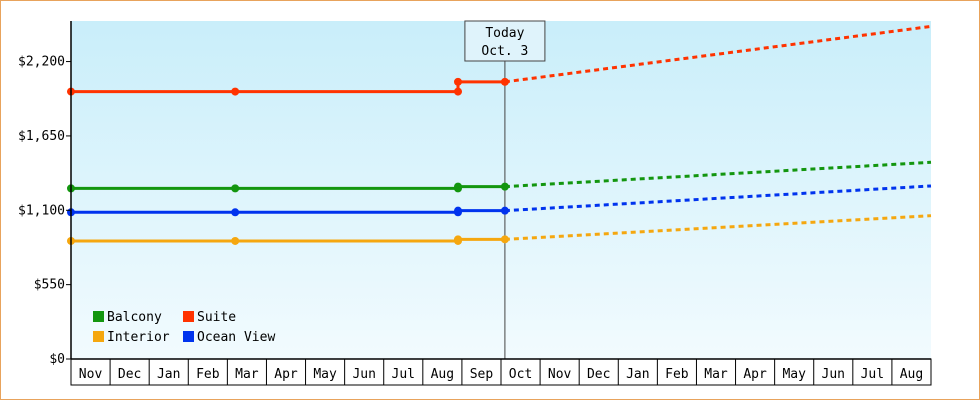 The width and height of the screenshot is (980, 403). What do you see at coordinates (134, 317) in the screenshot?
I see `legend-label: Balcony` at bounding box center [134, 317].